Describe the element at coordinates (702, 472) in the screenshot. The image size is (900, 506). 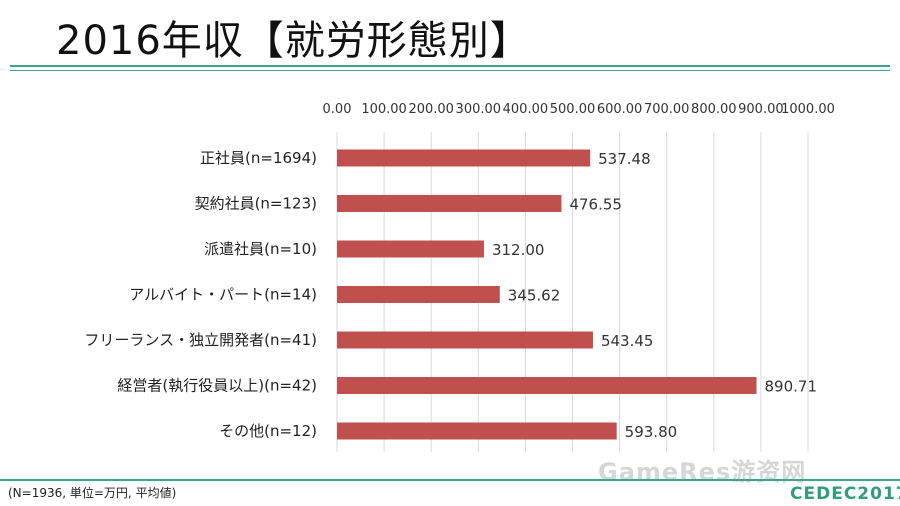
I see `watermark: GameRes游资网` at that location.